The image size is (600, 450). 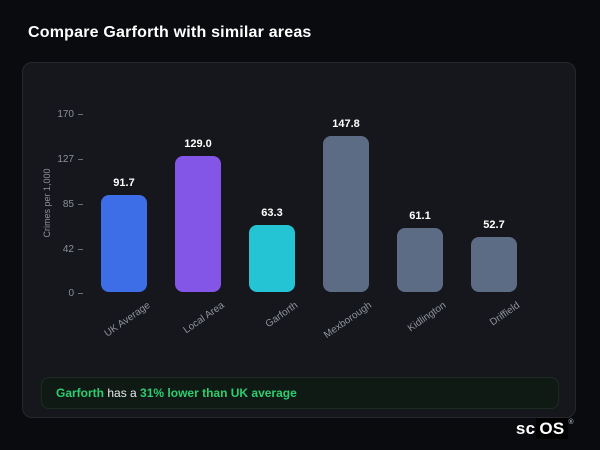 I want to click on insight-note: Garforth has a 31% lower than UK average, so click(x=300, y=393).